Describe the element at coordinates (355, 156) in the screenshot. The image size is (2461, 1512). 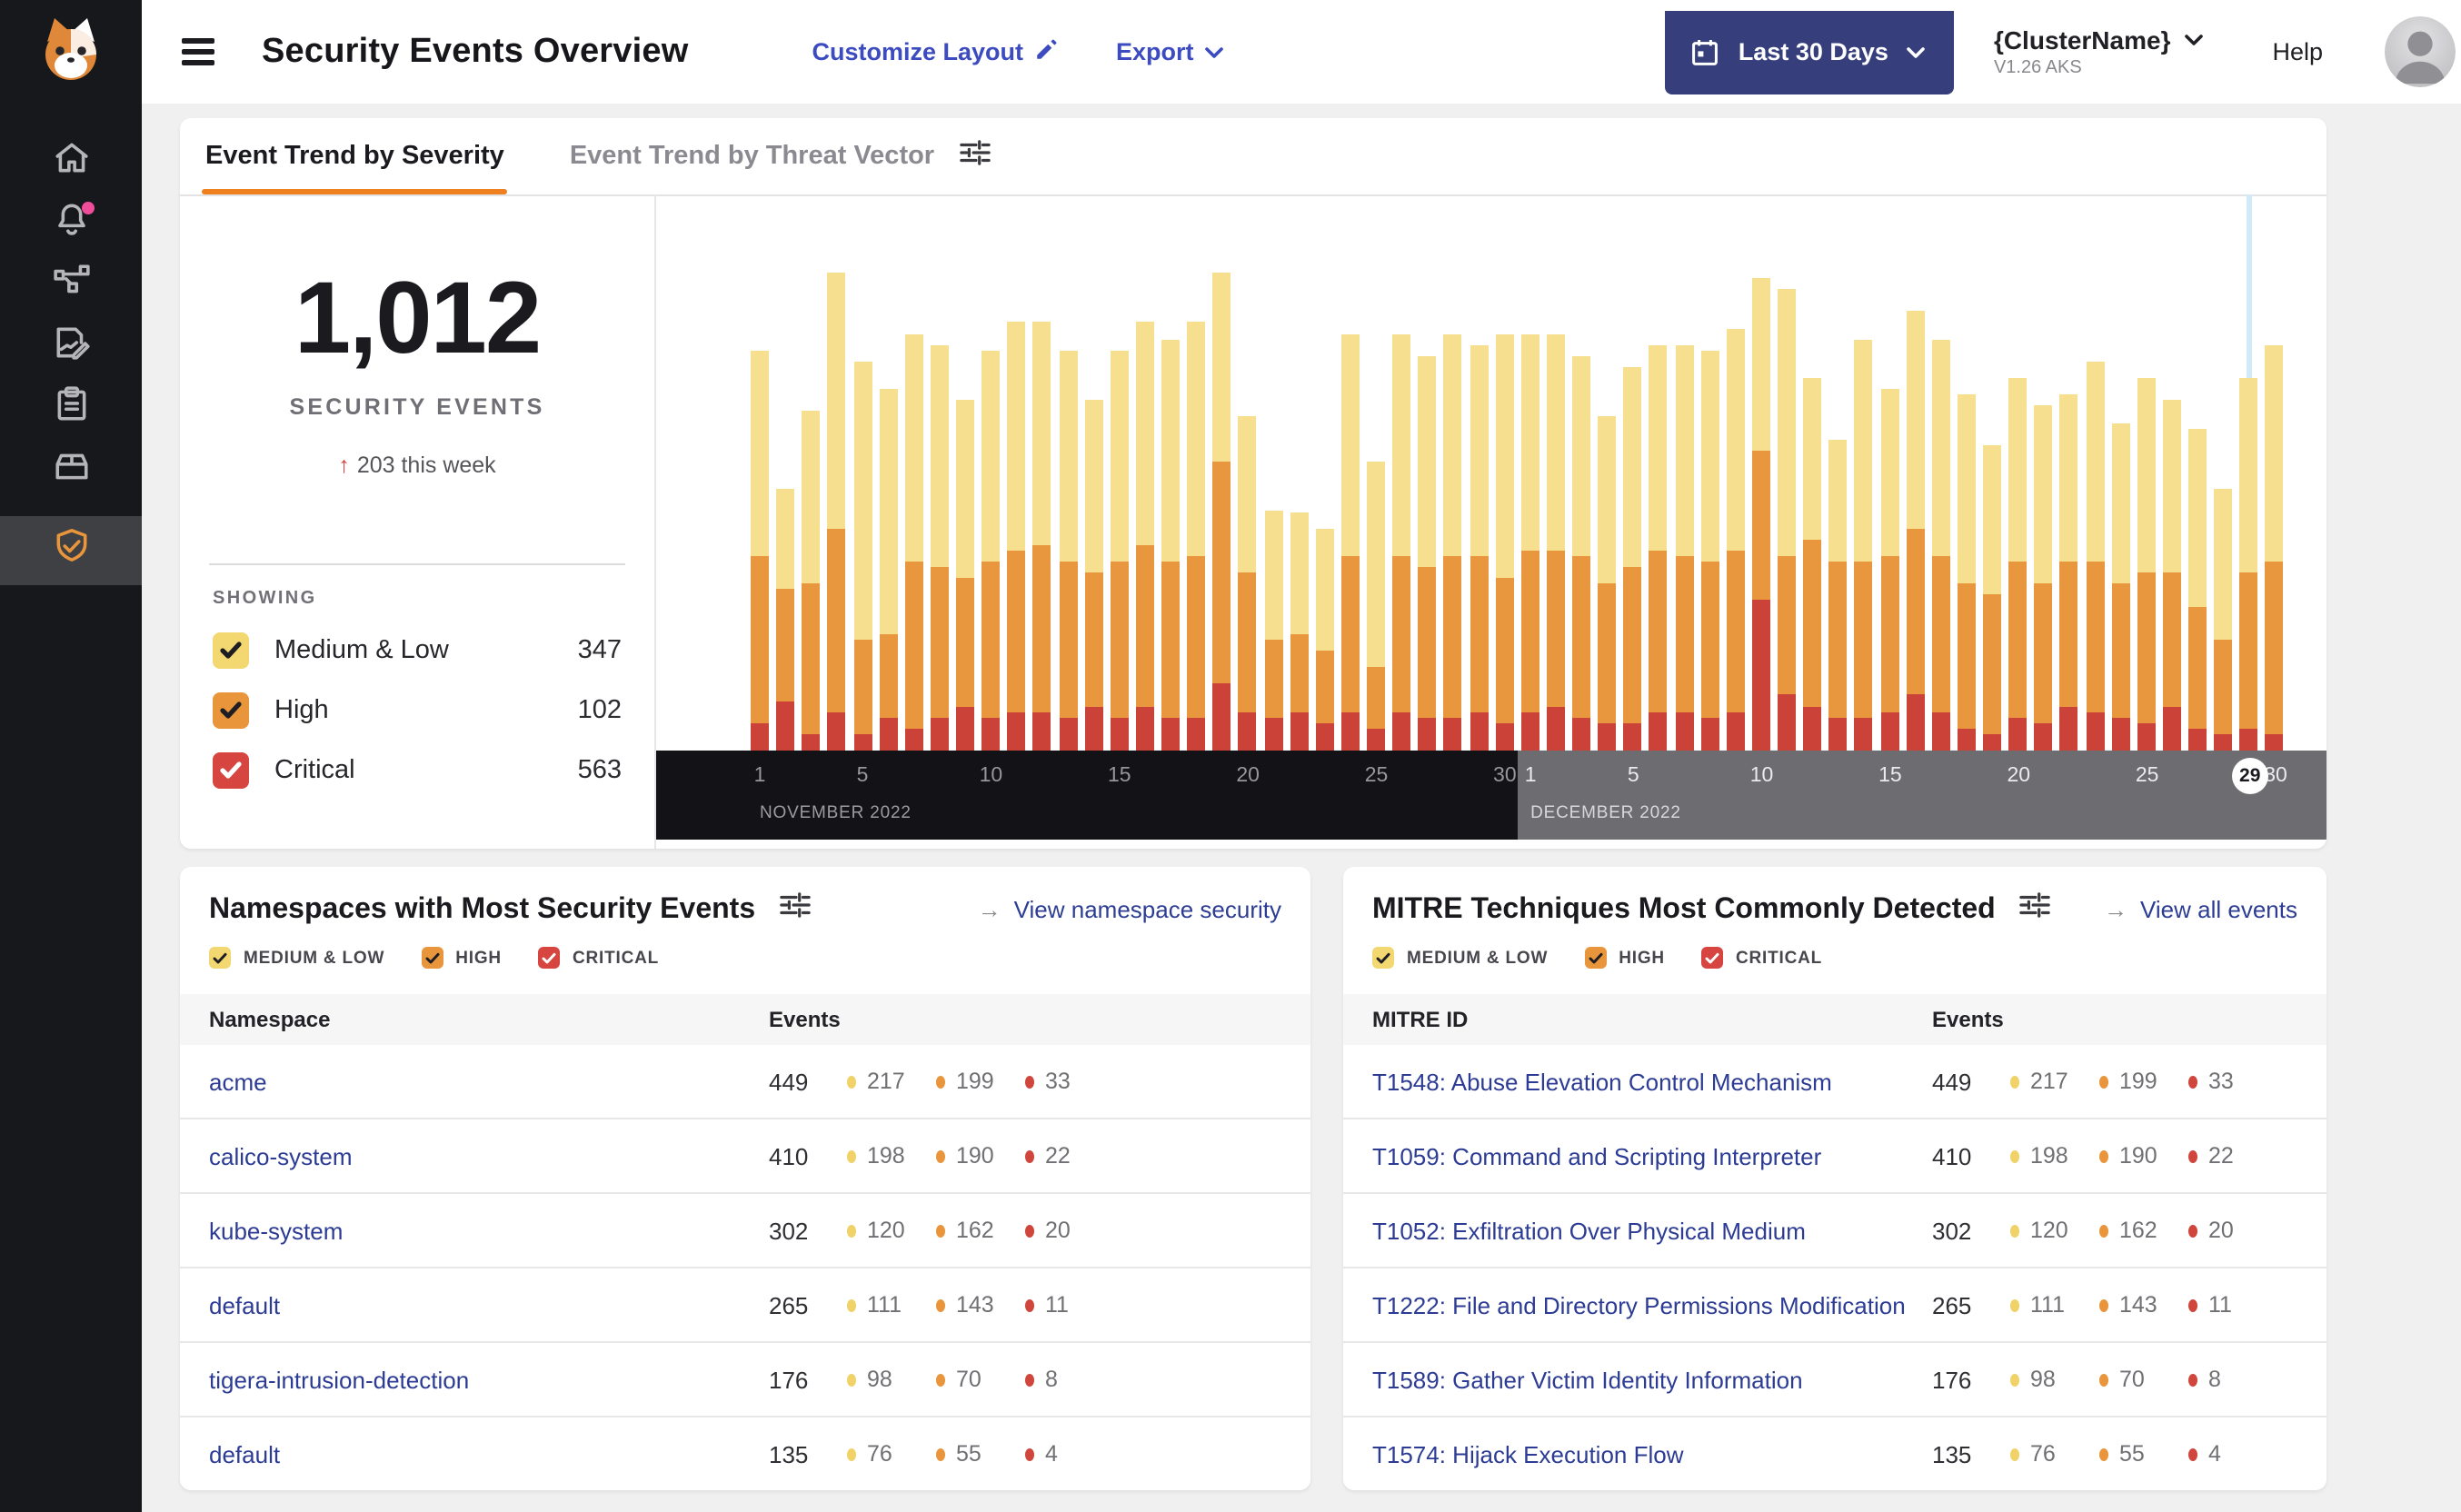
I see `tab-event-trend-by-severity: Event Trend by Severity` at that location.